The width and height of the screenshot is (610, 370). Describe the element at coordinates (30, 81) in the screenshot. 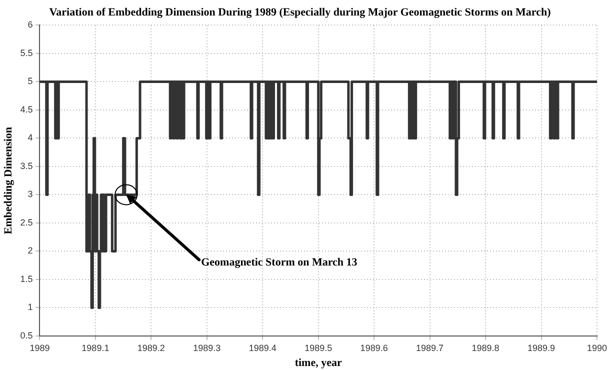

I see `y-tick-label: 5` at that location.